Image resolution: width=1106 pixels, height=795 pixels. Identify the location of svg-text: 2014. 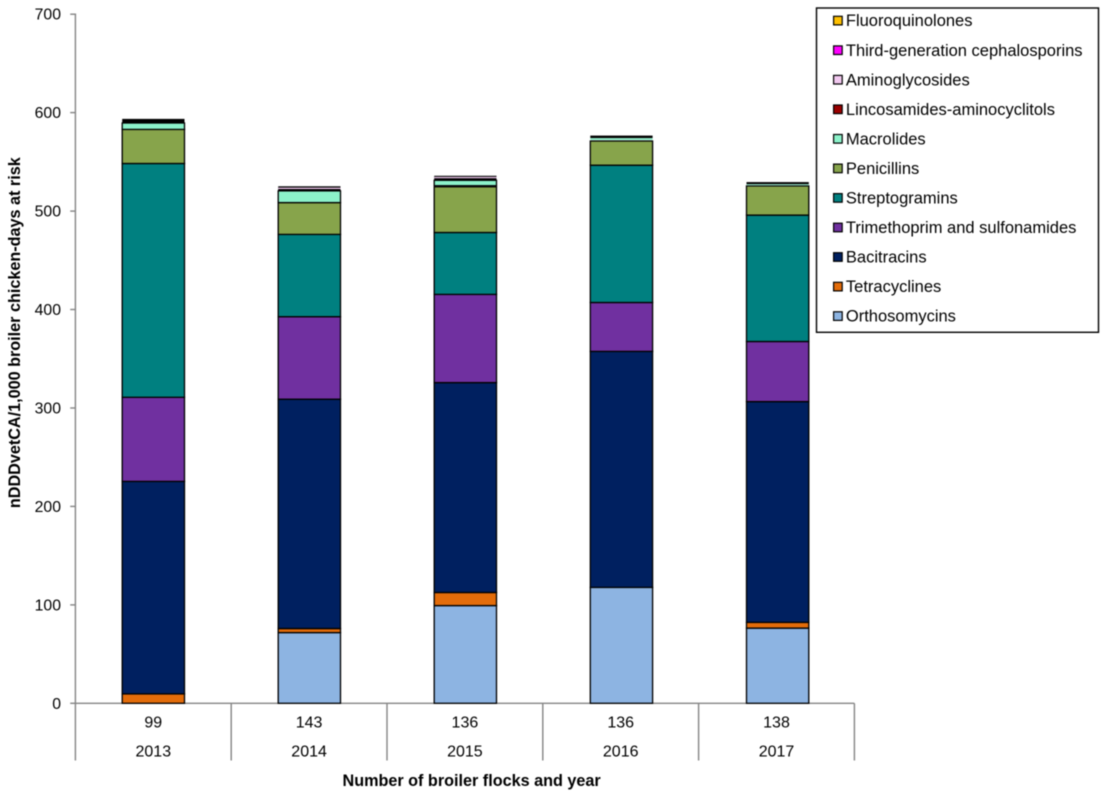
(309, 751).